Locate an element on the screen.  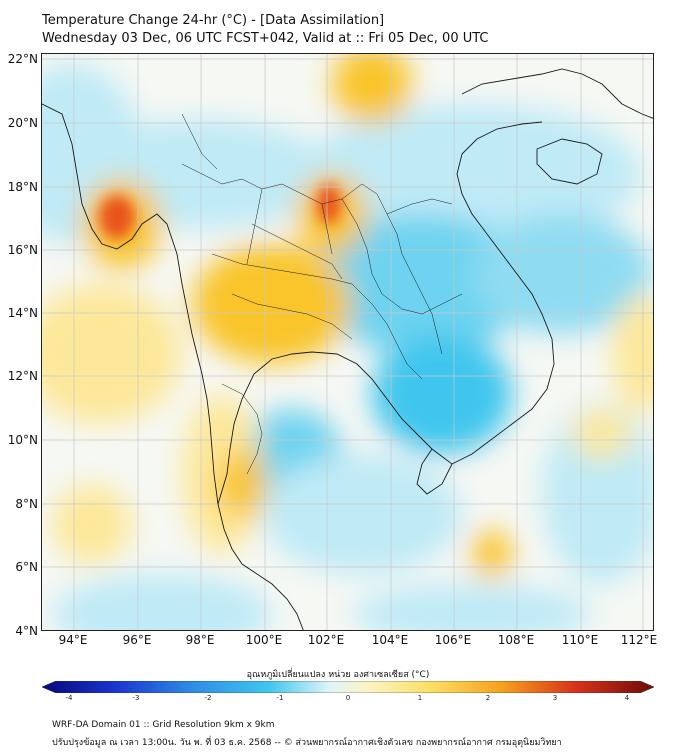
lat-label-10n: 10°N is located at coordinates (22, 440).